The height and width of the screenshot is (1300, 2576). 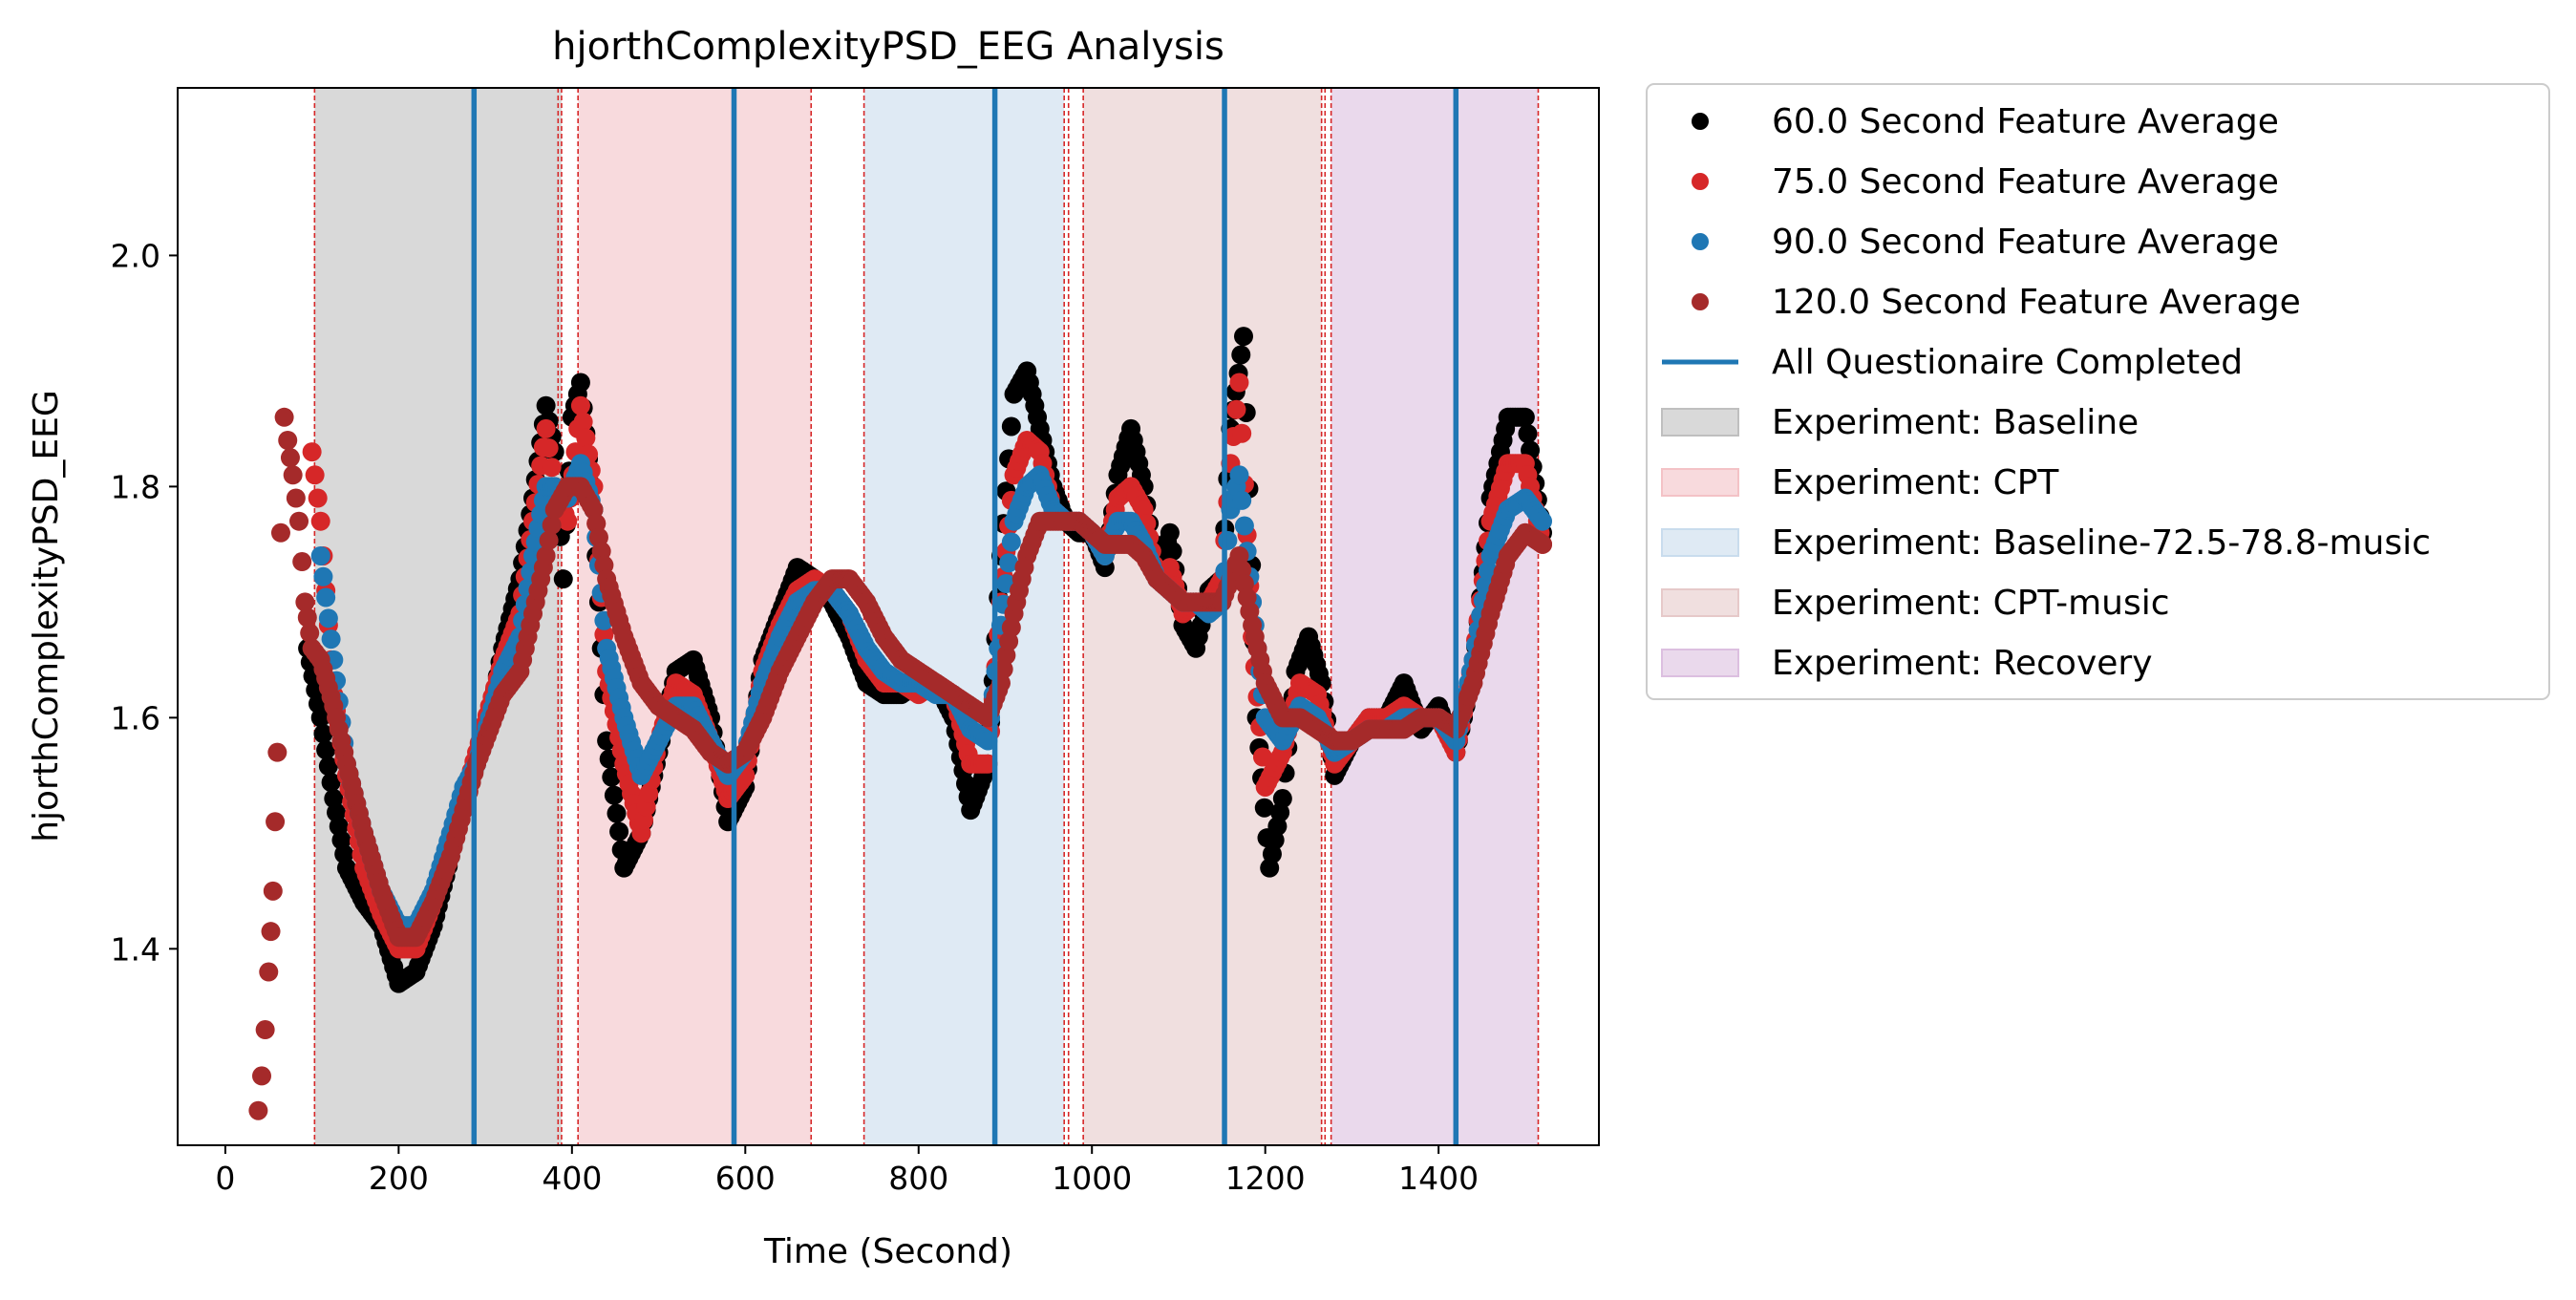 I want to click on x-tick-label: 1200, so click(x=1265, y=1178).